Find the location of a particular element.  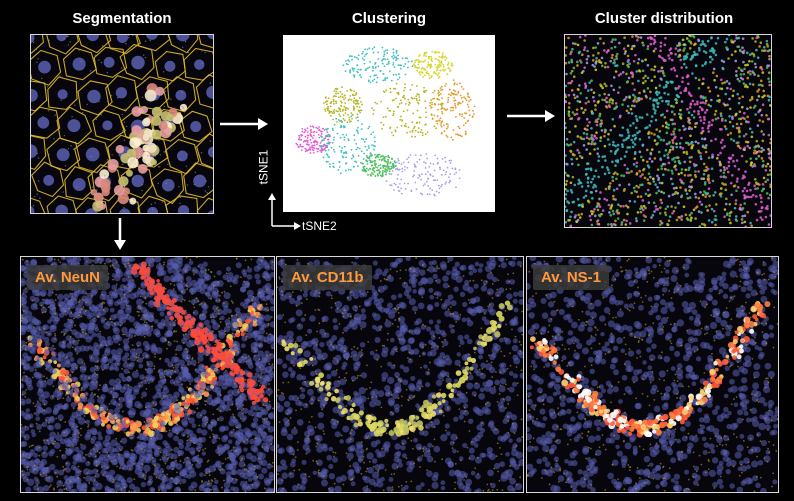

cd11b-panel: Av. CD11b is located at coordinates (400, 374).